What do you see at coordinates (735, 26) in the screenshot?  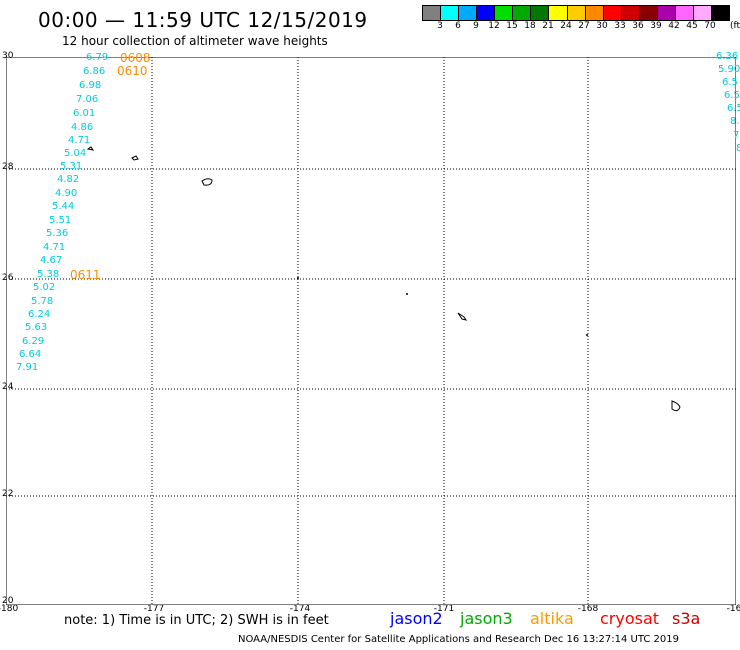 I see `legend-unit: (ft)` at bounding box center [735, 26].